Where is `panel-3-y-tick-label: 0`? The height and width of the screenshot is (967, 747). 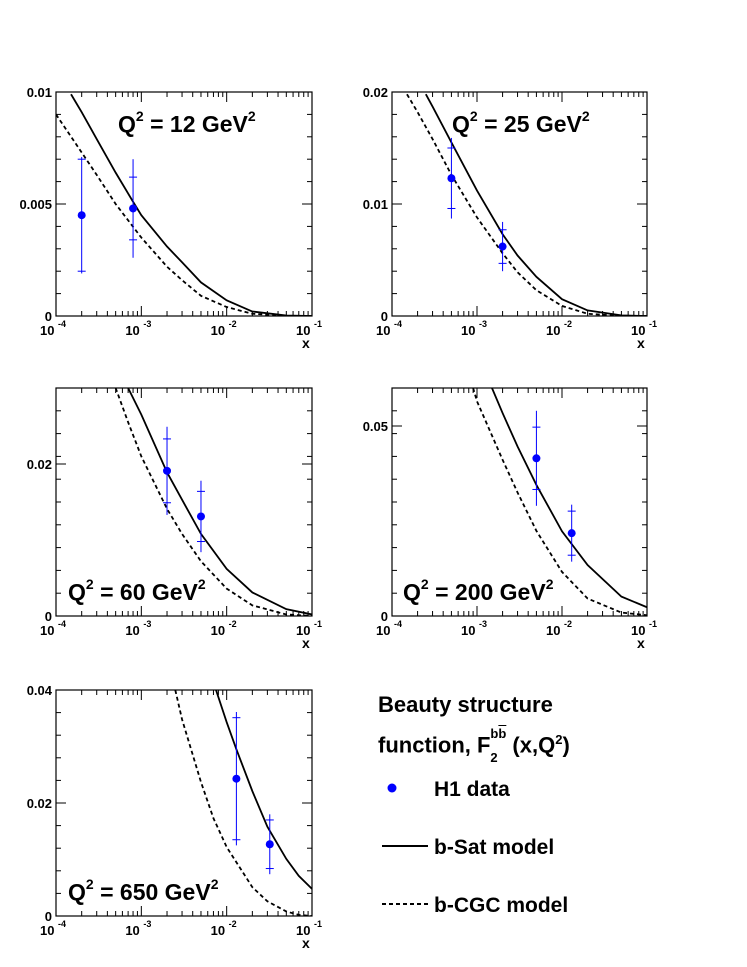 panel-3-y-tick-label: 0 is located at coordinates (48, 616).